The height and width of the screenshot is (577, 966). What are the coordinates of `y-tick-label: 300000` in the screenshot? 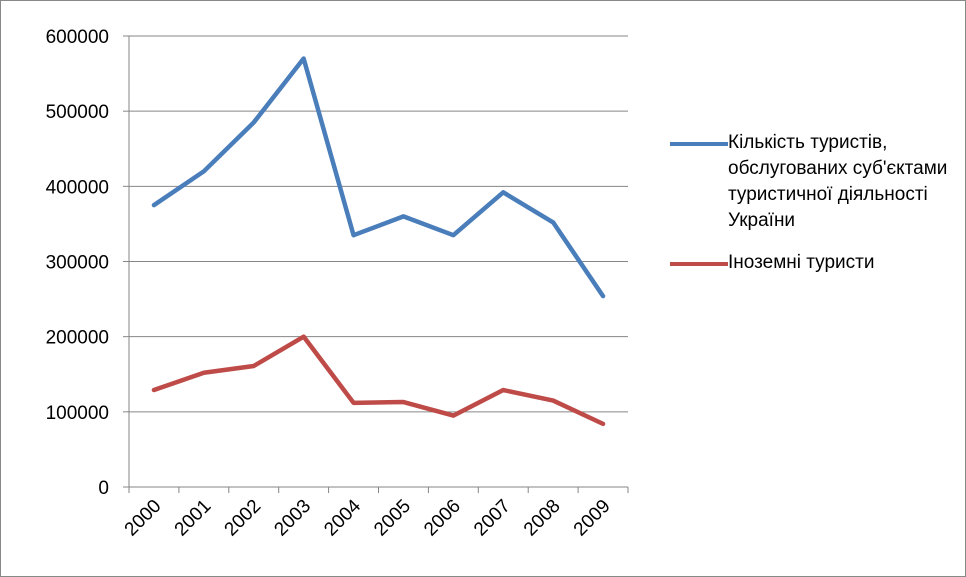 It's located at (77, 263).